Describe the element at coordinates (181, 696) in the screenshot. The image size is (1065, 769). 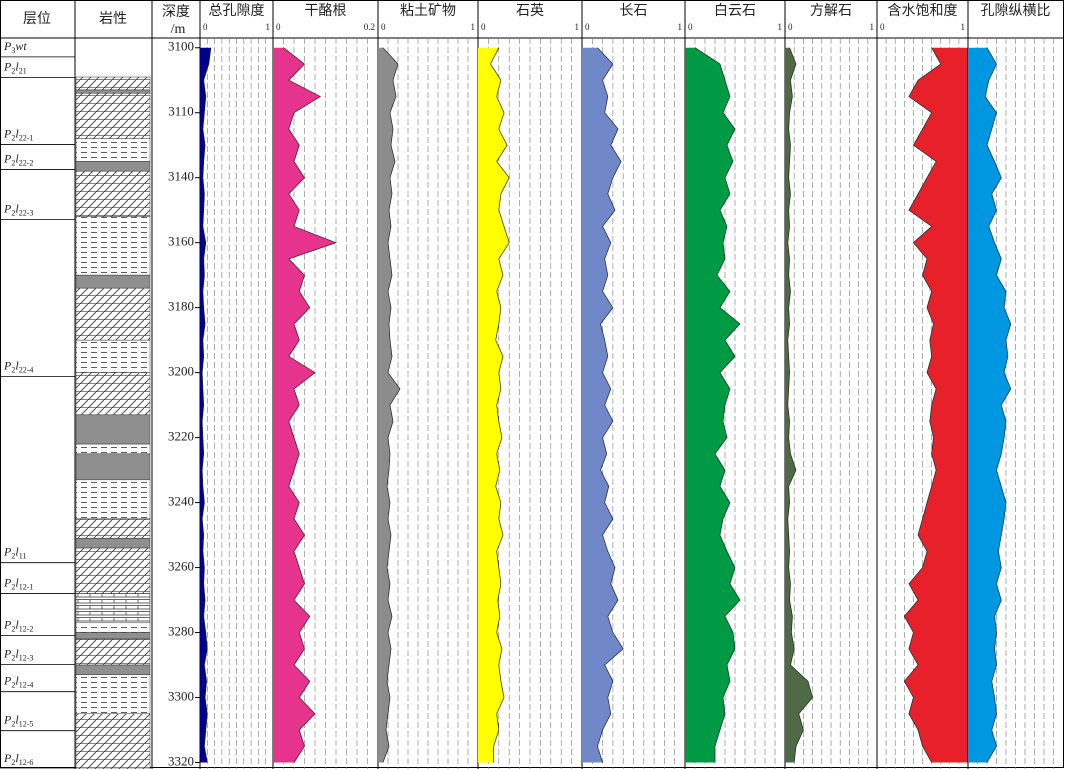
I see `depth-tick-label: 3300` at that location.